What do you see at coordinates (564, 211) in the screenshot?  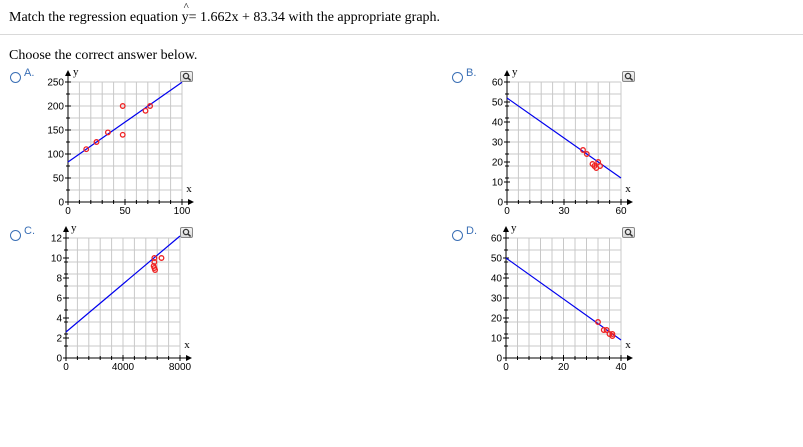 I see `x-tick-label: 30` at bounding box center [564, 211].